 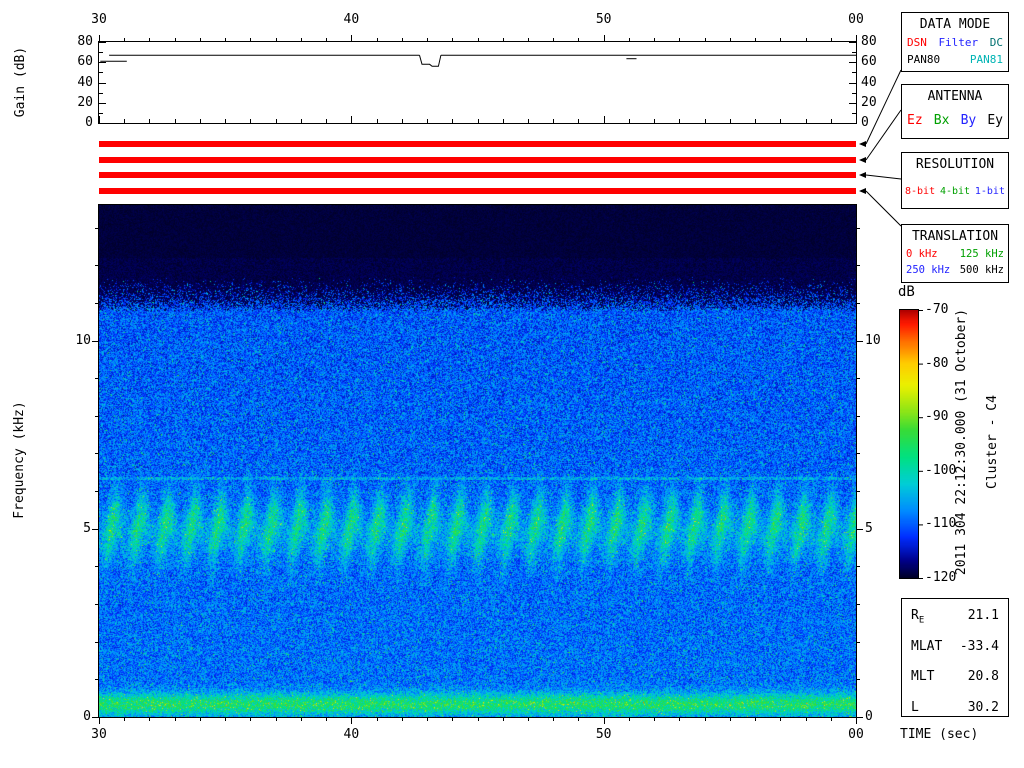 What do you see at coordinates (941, 470) in the screenshot?
I see `colorbar-tick-label: -100` at bounding box center [941, 470].